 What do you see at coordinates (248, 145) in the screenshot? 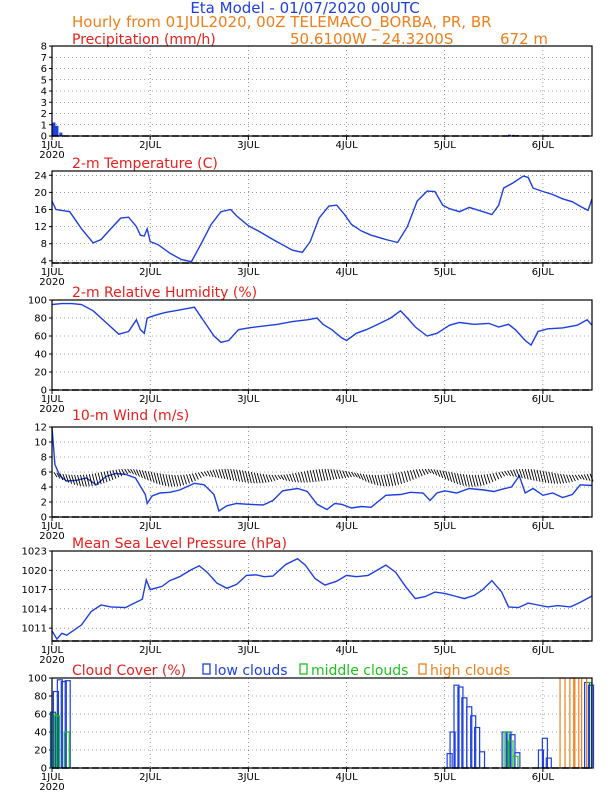
I see `precip-xtick-label: 3JUL` at bounding box center [248, 145].